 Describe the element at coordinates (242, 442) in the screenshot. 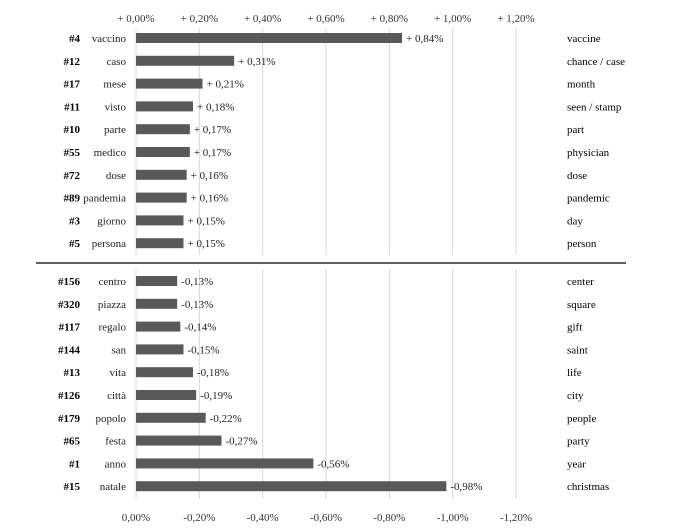

I see `data-label: -0,27%` at that location.